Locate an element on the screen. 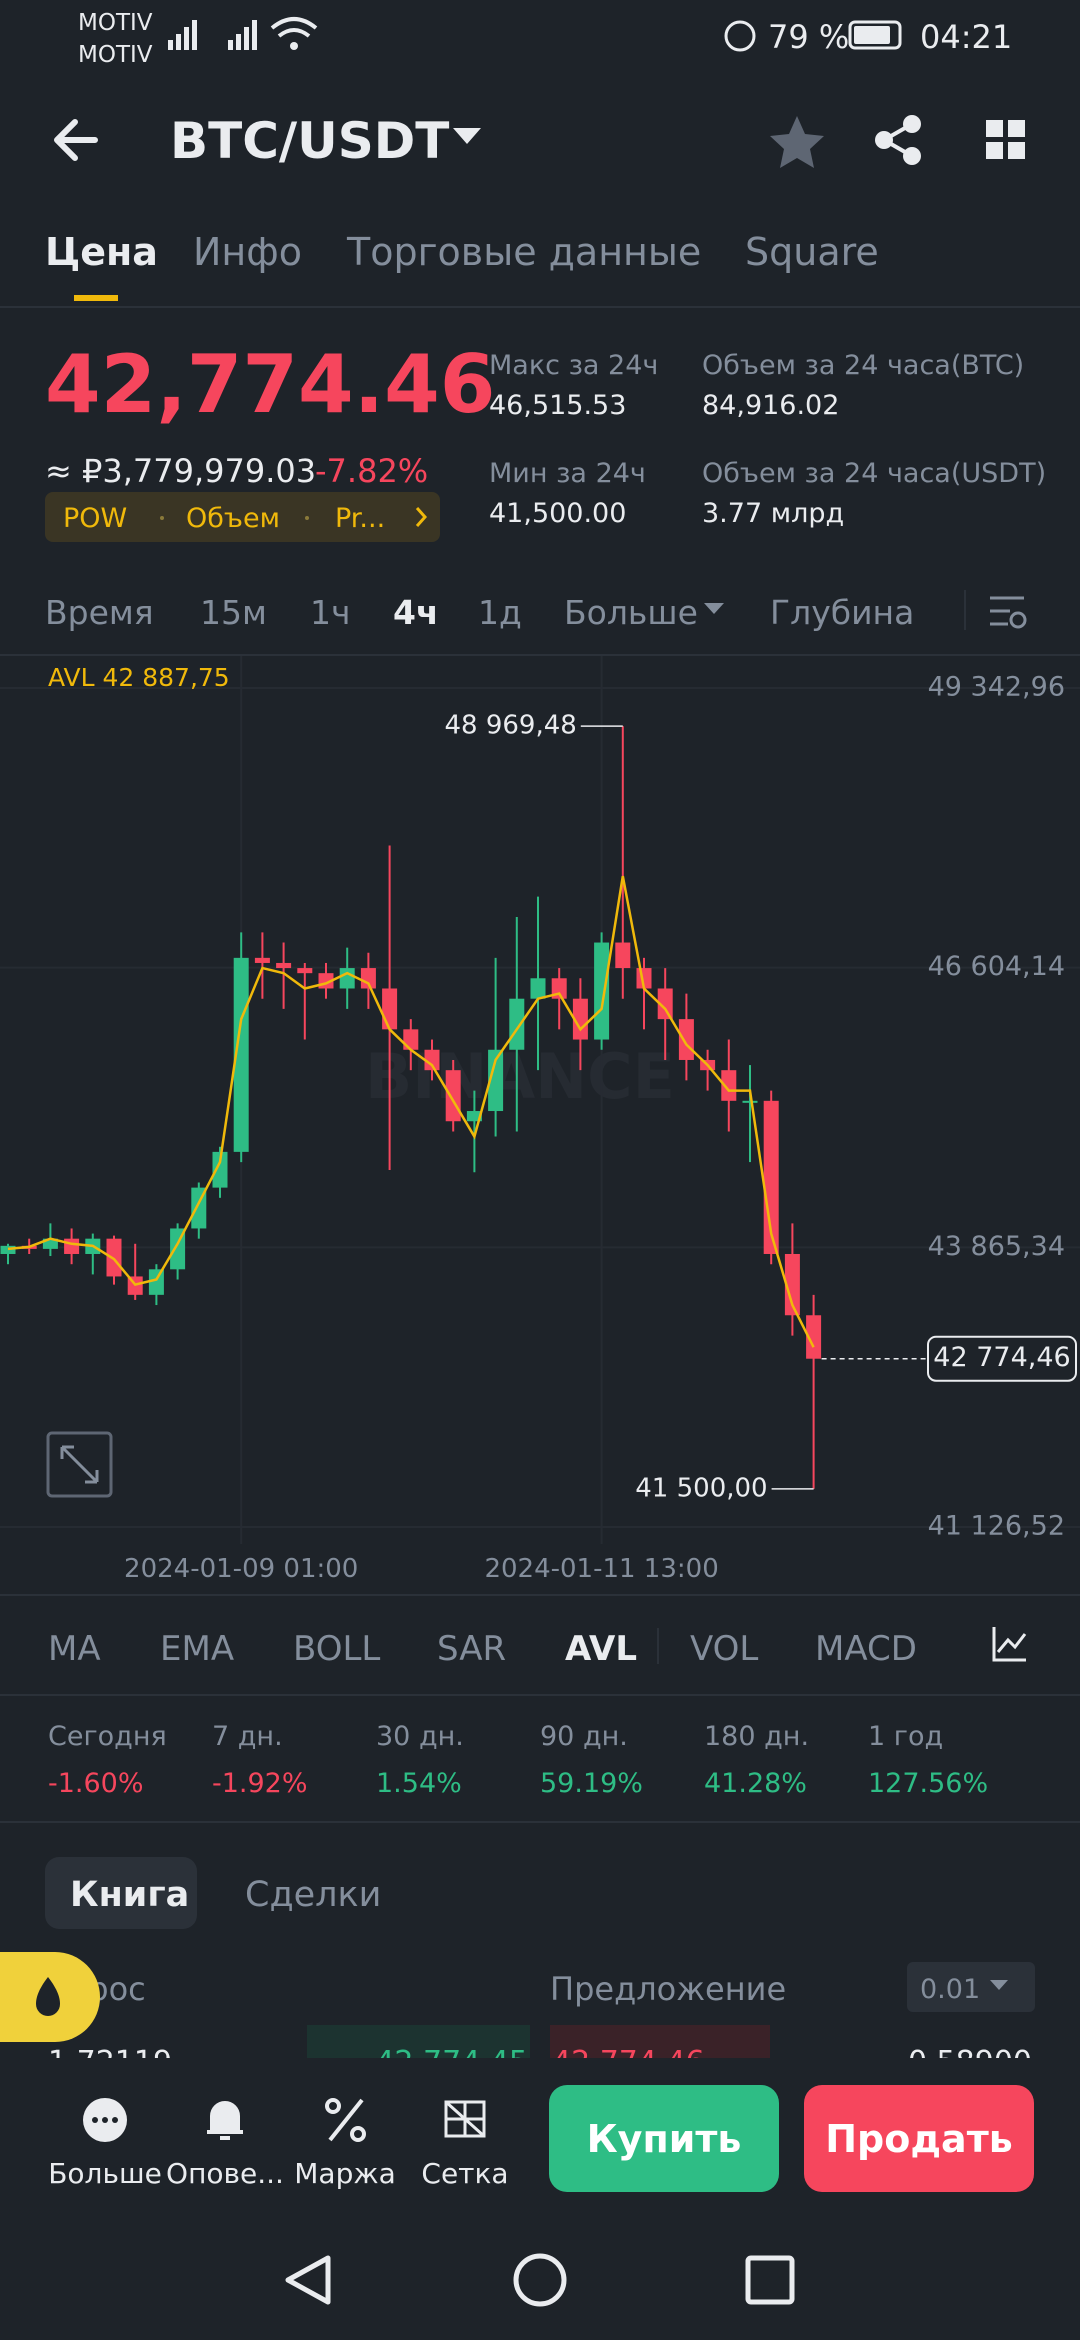 The height and width of the screenshot is (2340, 1080). interval: 4ч is located at coordinates (416, 612).